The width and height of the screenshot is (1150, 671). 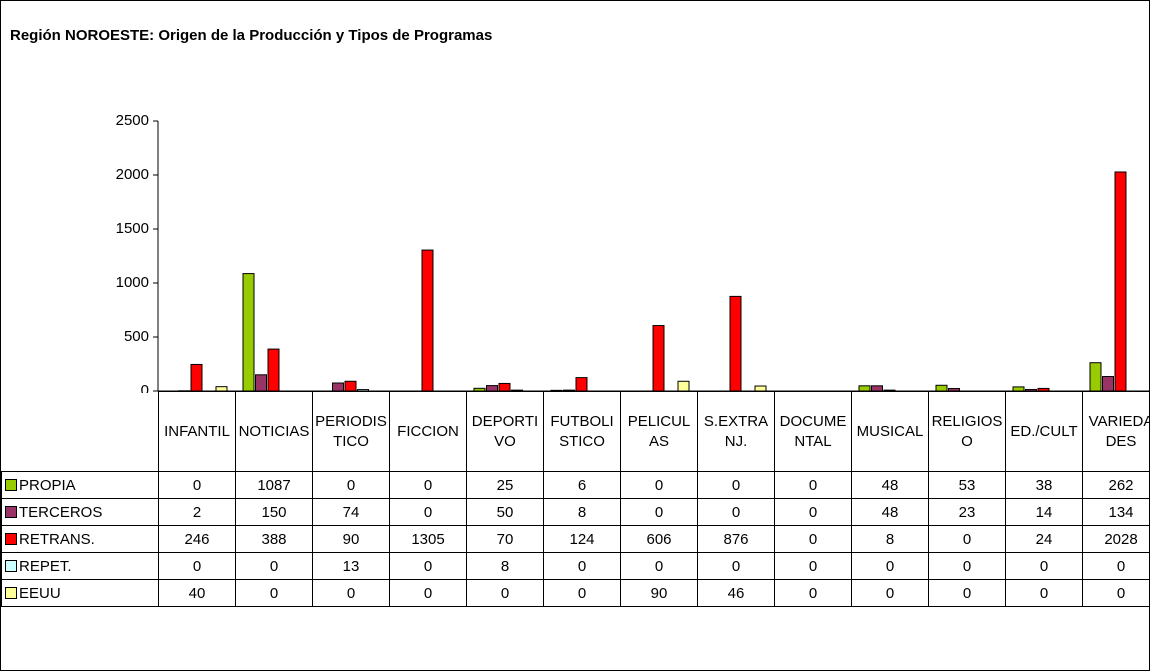 I want to click on data-label: 134, so click(x=1115, y=512).